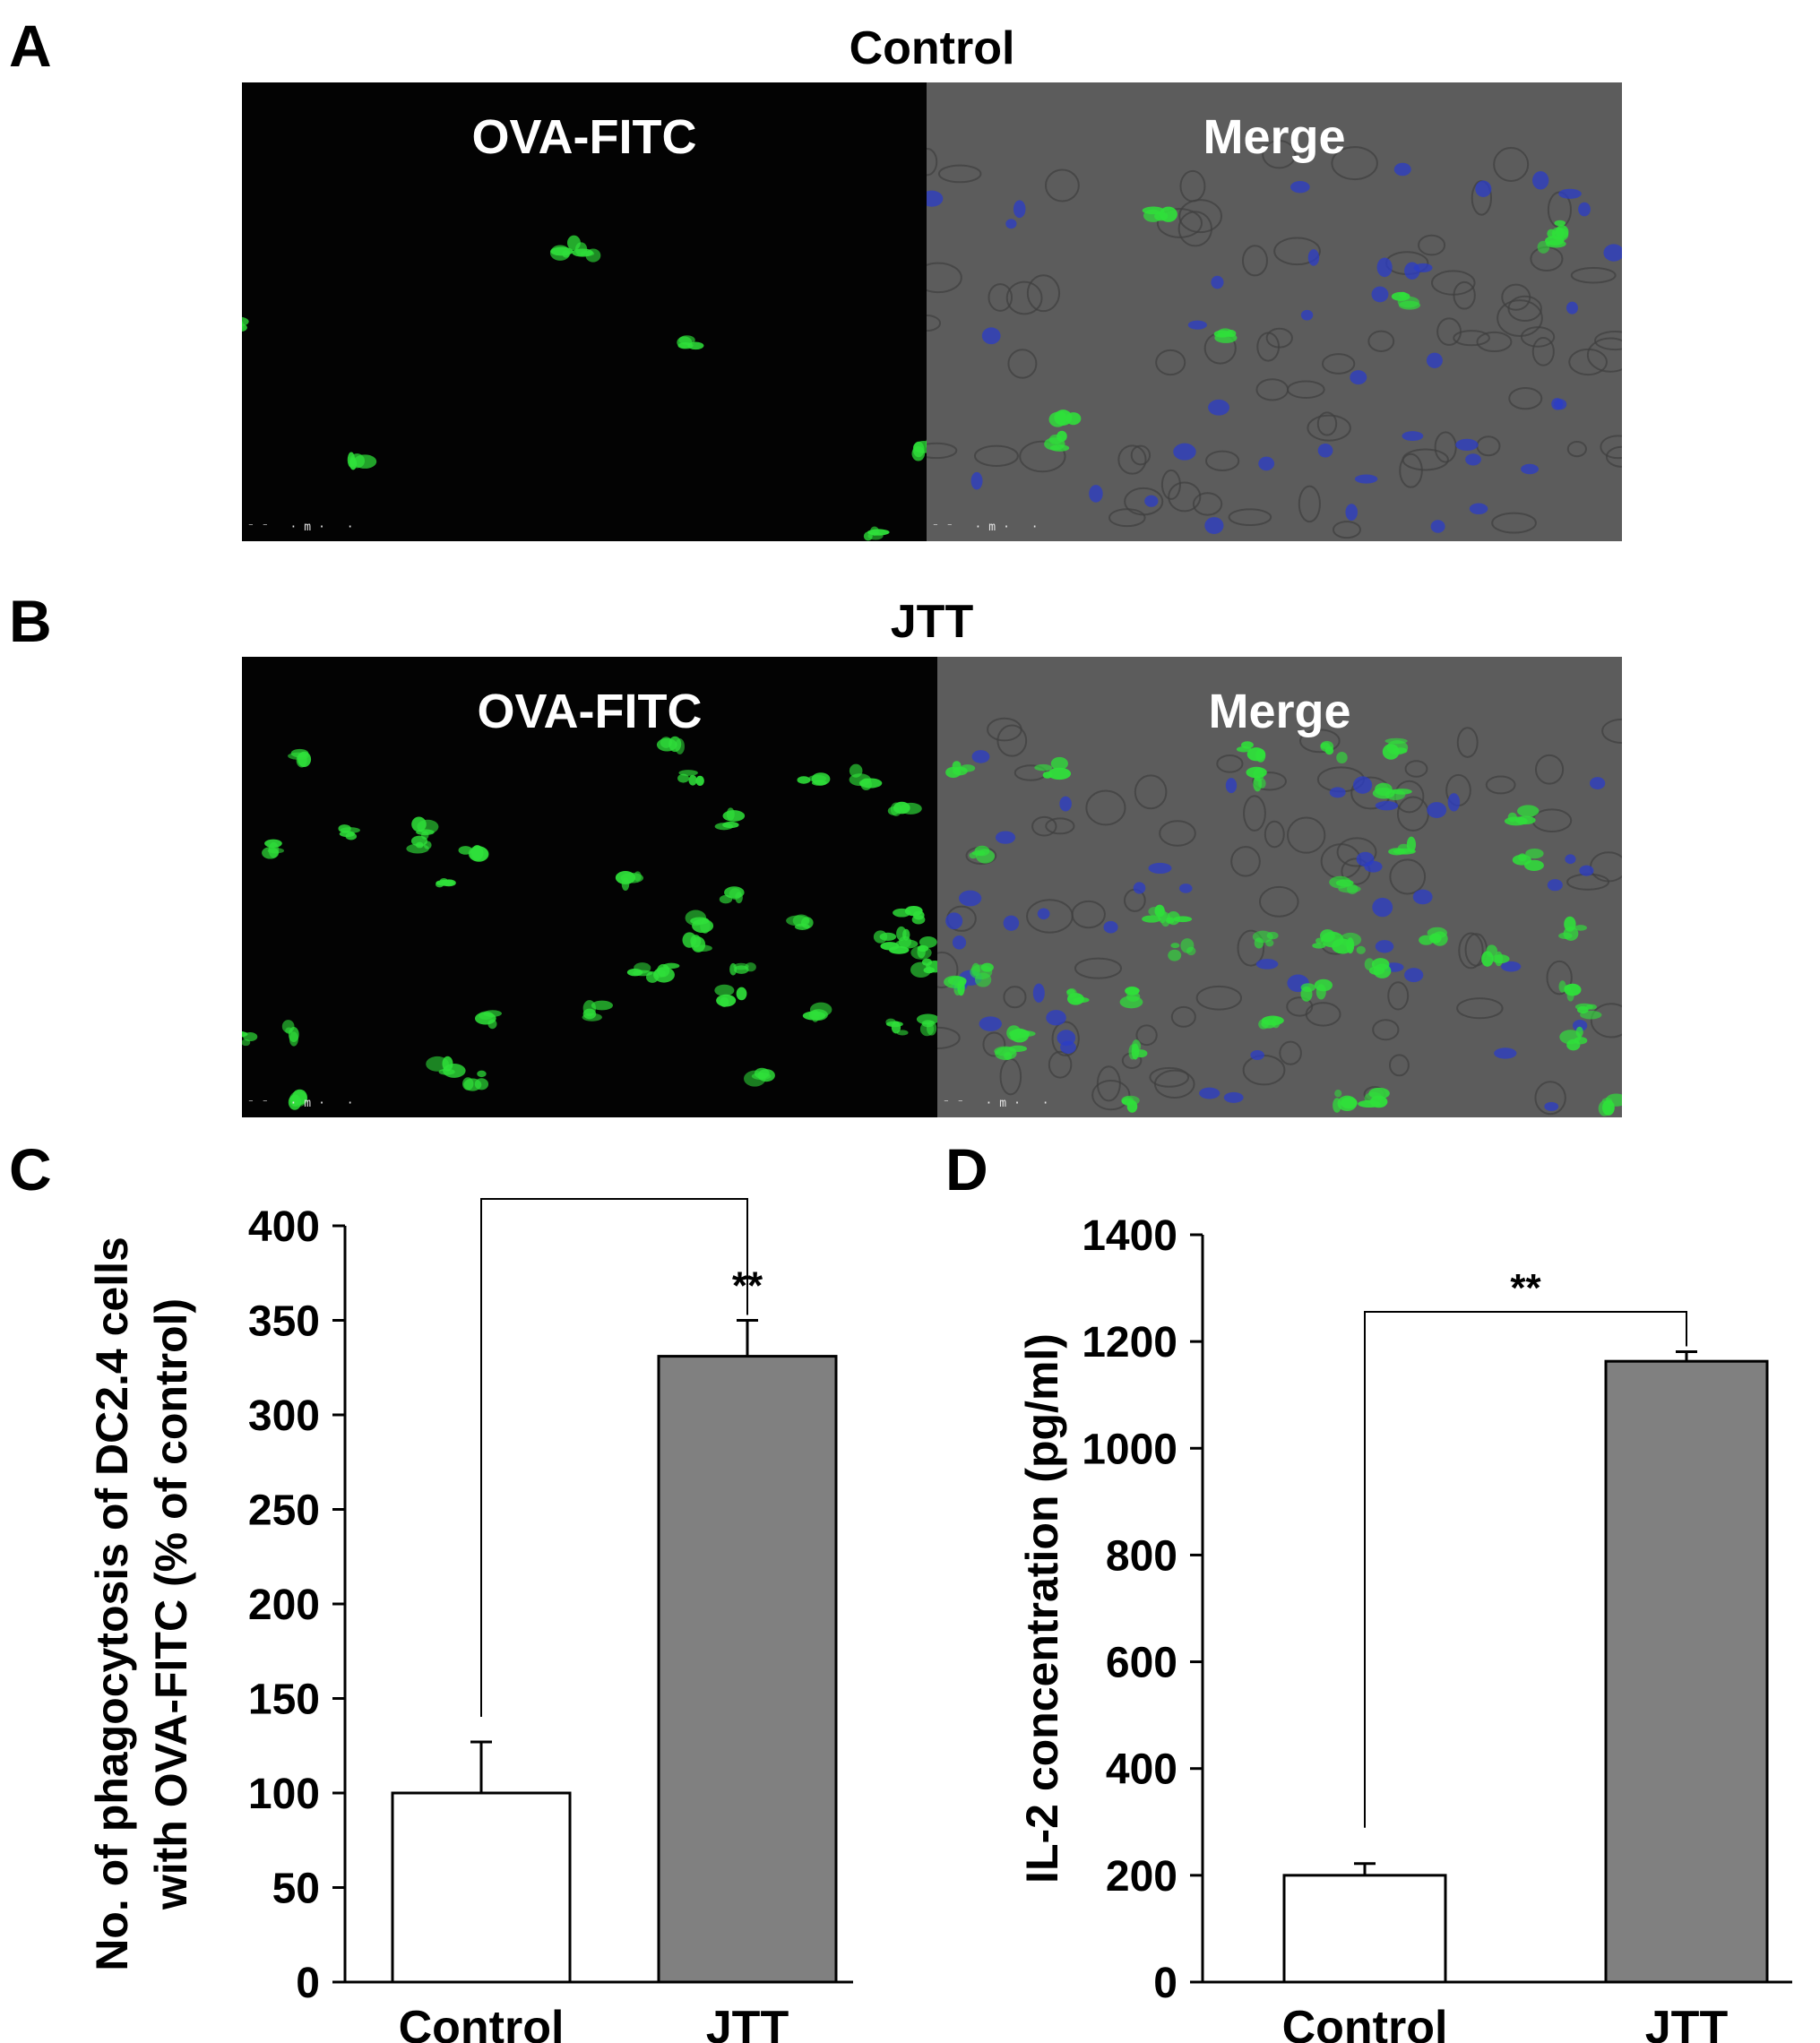  What do you see at coordinates (284, 1416) in the screenshot?
I see `y-tick-label: 300` at bounding box center [284, 1416].